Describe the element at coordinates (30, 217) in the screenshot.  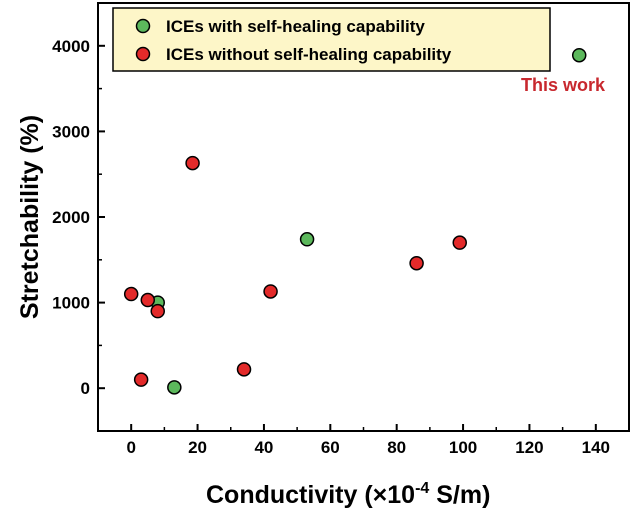
I see `y-axis-title: Stretchability (%)` at that location.